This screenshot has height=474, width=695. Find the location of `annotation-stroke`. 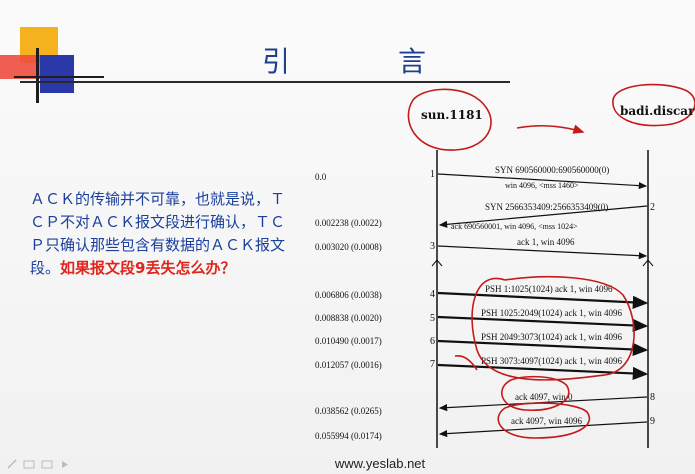

annotation-stroke is located at coordinates (466, 362).